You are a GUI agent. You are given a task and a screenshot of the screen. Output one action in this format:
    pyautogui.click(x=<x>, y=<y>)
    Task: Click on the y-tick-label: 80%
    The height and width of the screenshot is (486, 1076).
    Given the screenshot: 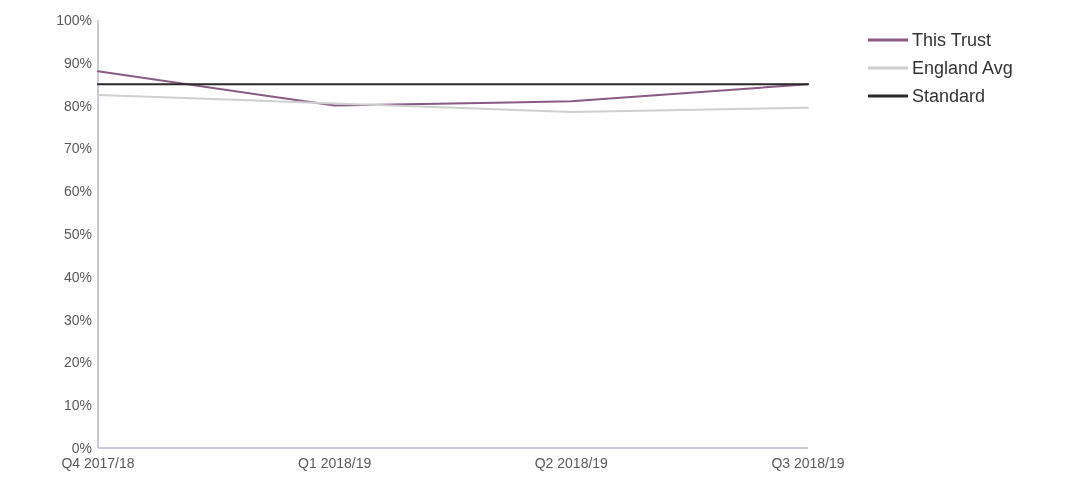 What is the action you would take?
    pyautogui.click(x=77, y=105)
    